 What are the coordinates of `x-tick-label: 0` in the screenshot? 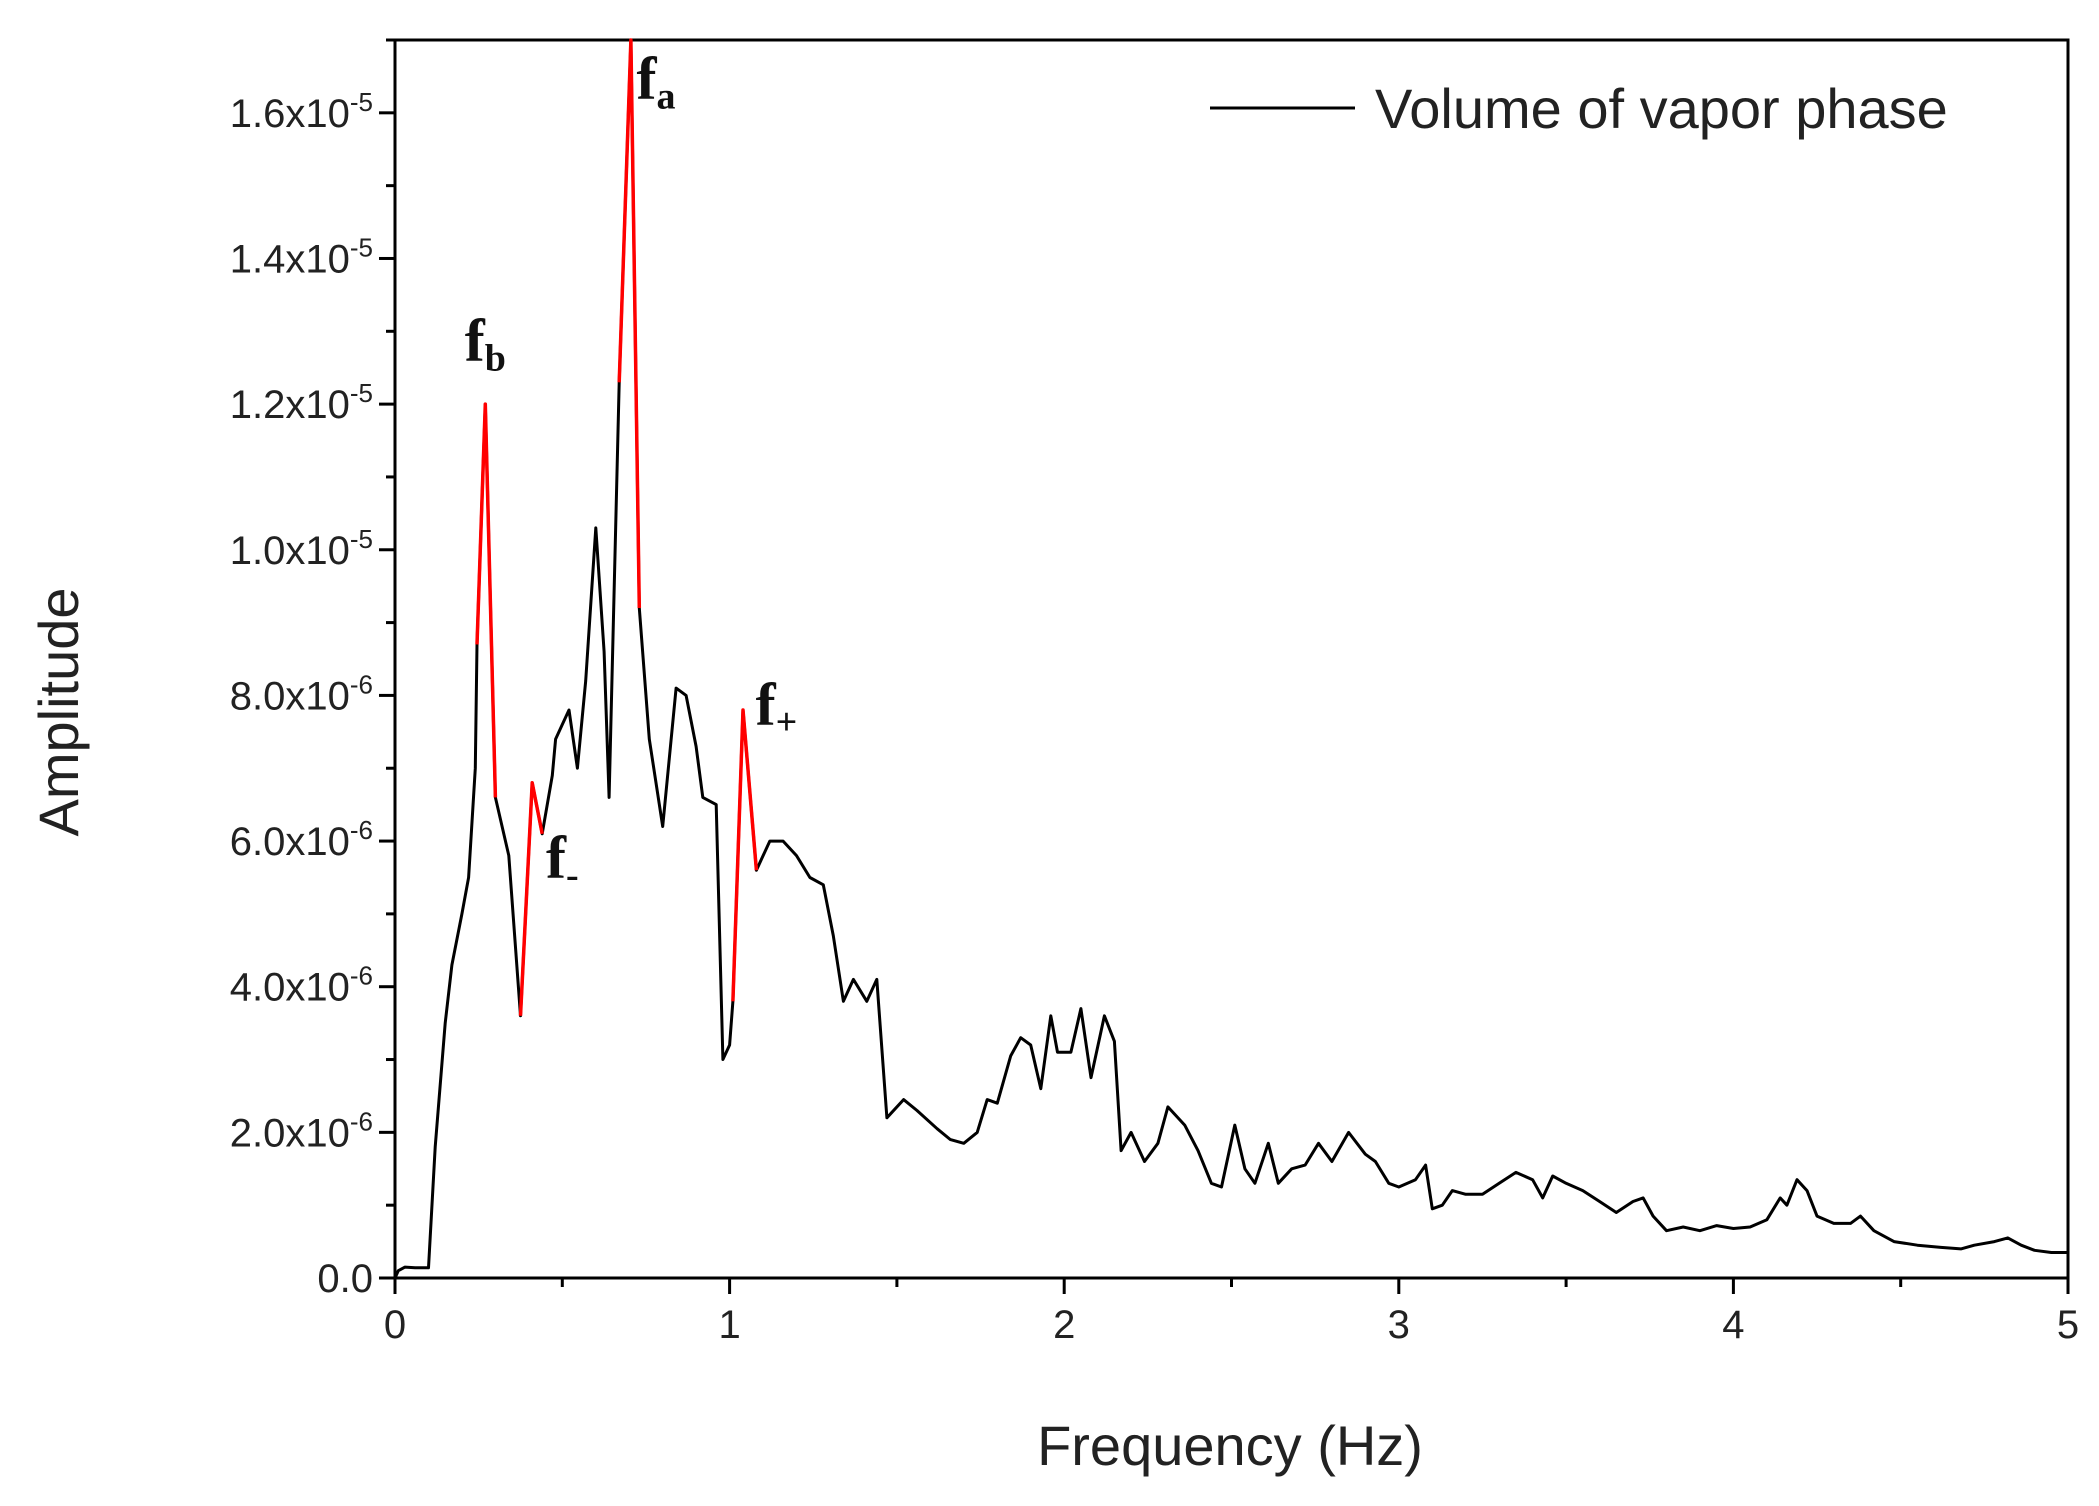 It's located at (395, 1325).